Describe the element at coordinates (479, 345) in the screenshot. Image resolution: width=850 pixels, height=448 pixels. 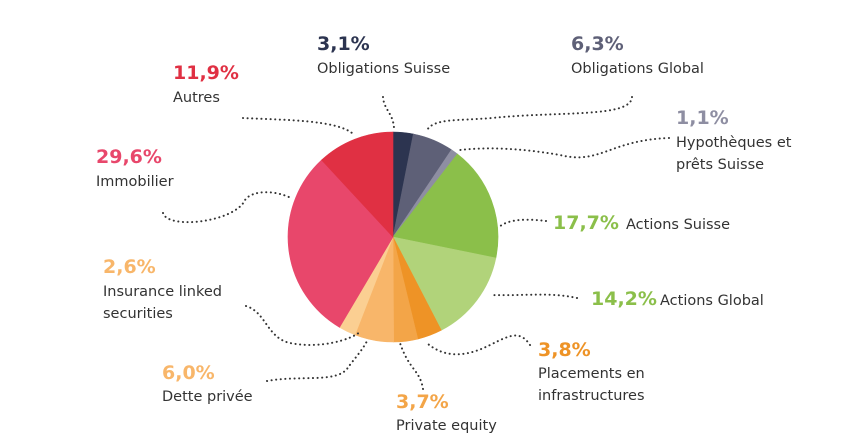
I see `leader-placements-en-infrastructures` at that location.